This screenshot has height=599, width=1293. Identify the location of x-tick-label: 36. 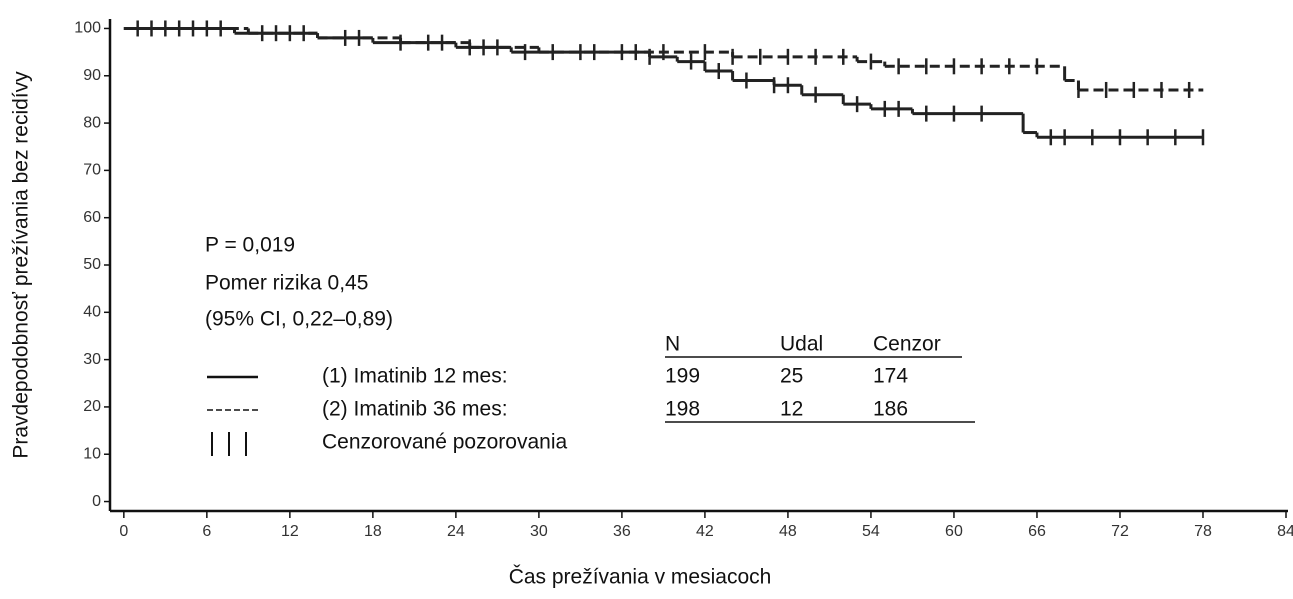
(622, 531).